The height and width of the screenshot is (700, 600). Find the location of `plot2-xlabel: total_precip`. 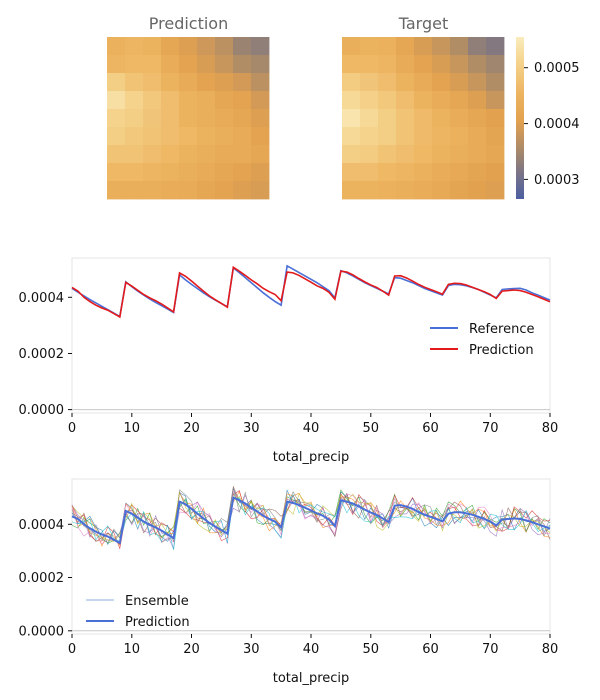

plot2-xlabel: total_precip is located at coordinates (311, 678).